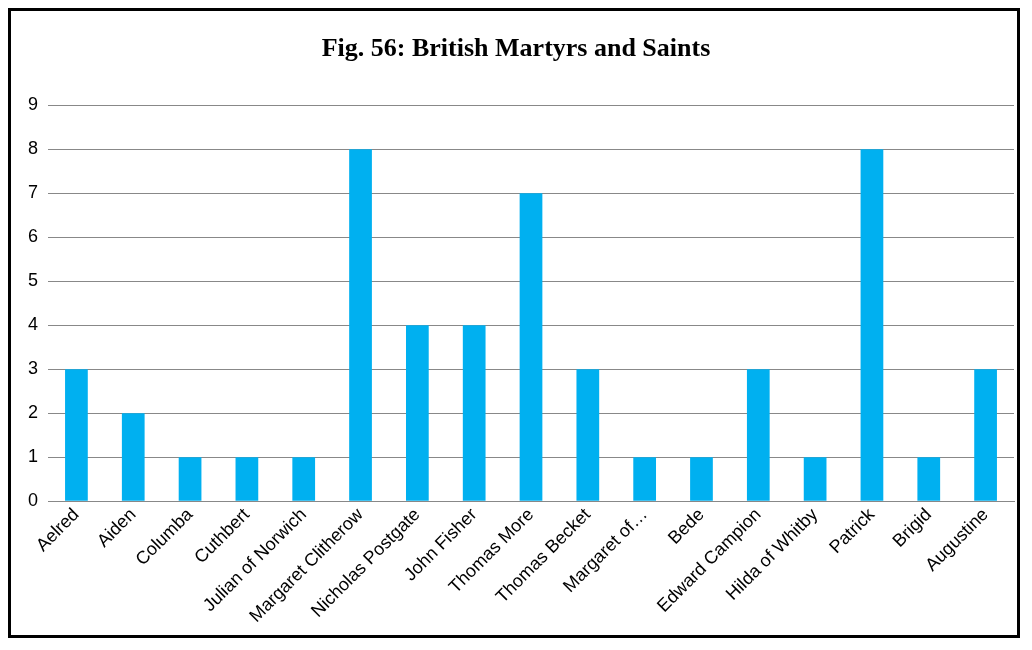 The image size is (1032, 650). I want to click on y-tick-label: 3, so click(33, 368).